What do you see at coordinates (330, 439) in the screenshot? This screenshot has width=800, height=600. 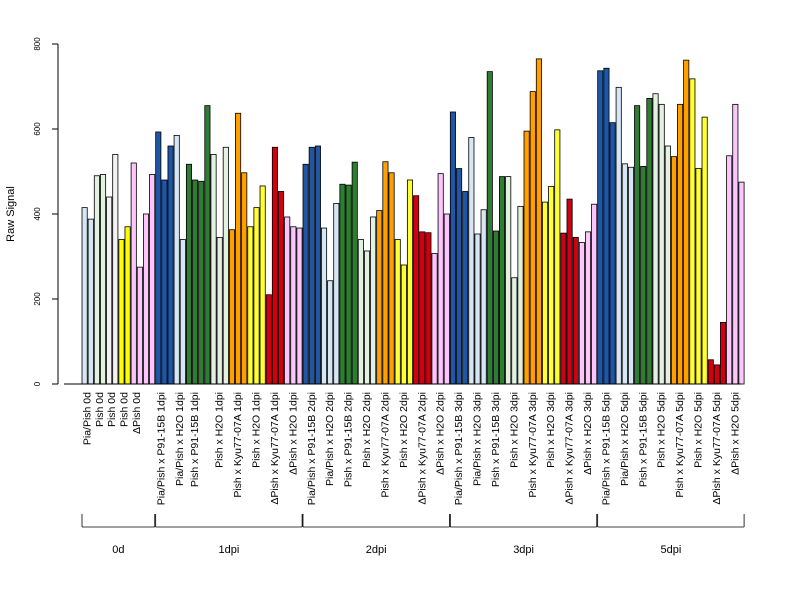 I see `category-label: Pia/Pish x H2O 2dpi` at bounding box center [330, 439].